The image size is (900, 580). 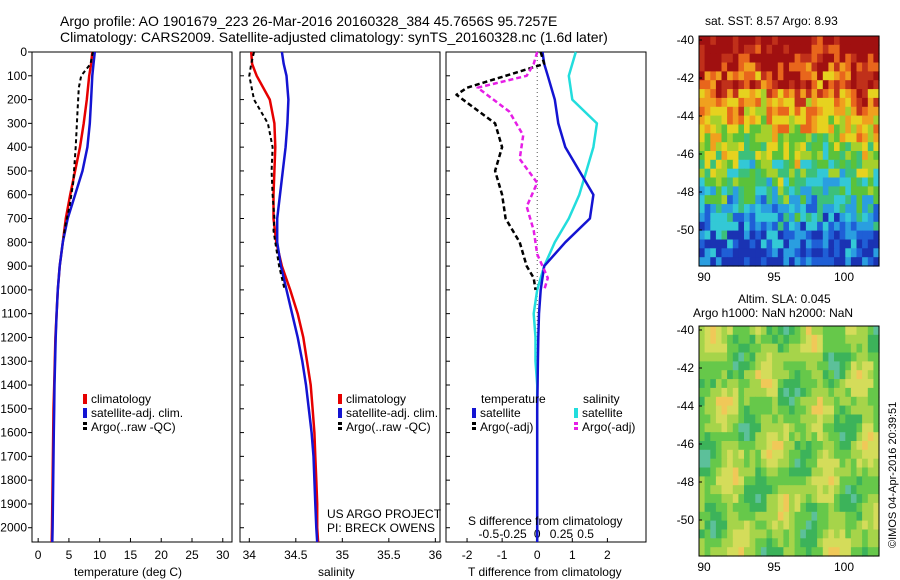 I want to click on sst-map, so click(x=789, y=151).